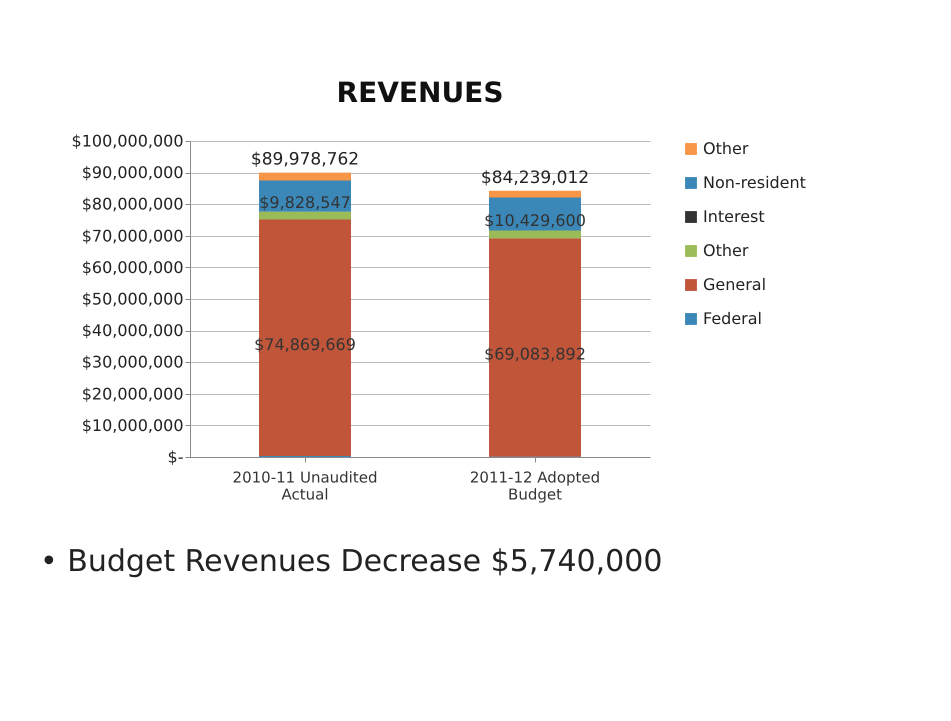 This screenshot has width=951, height=721. What do you see at coordinates (734, 284) in the screenshot?
I see `legend-label: General` at bounding box center [734, 284].